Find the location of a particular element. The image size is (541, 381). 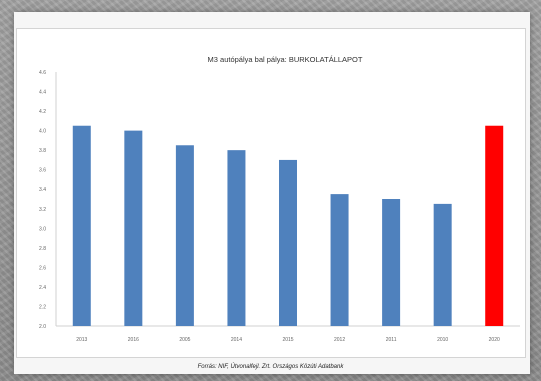

y-tick-label: 4.4 is located at coordinates (42, 93).